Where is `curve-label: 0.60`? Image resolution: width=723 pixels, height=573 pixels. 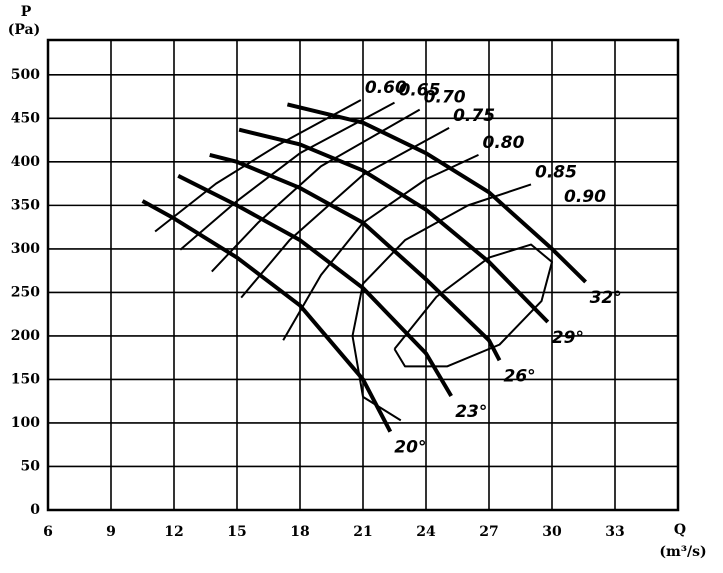
curve-label: 0.60 is located at coordinates (386, 88).